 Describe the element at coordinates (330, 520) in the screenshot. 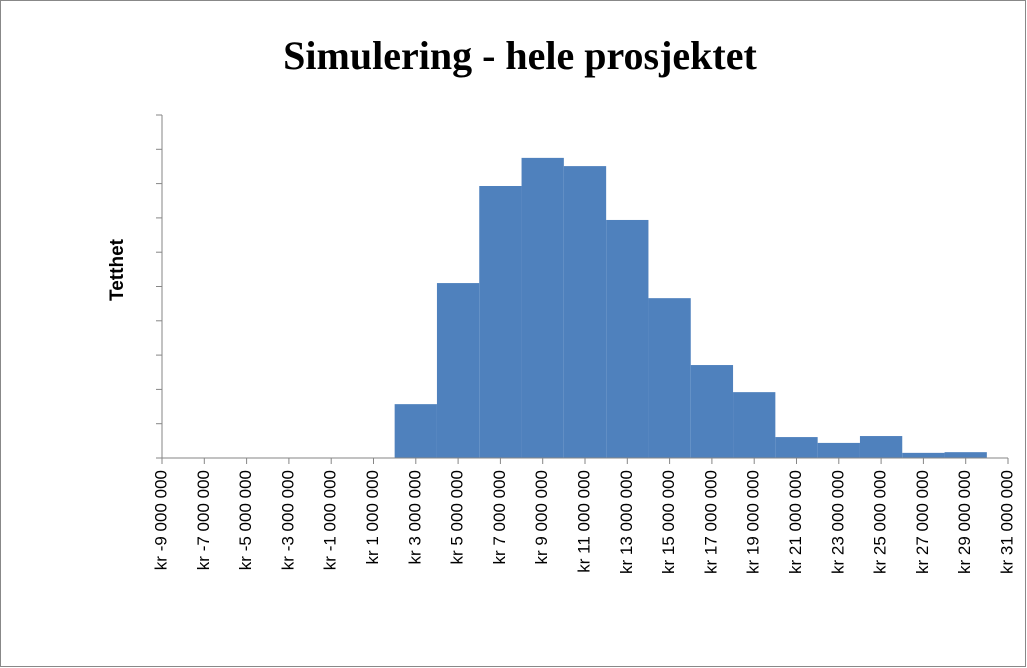

I see `x-tick-label: kr -1 000 000` at that location.